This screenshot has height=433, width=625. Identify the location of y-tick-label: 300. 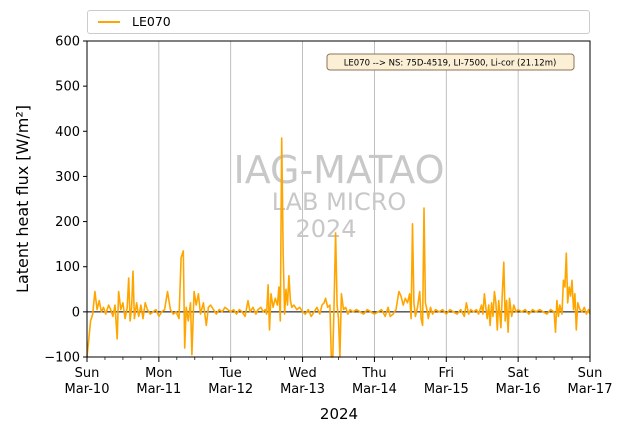
(67, 177).